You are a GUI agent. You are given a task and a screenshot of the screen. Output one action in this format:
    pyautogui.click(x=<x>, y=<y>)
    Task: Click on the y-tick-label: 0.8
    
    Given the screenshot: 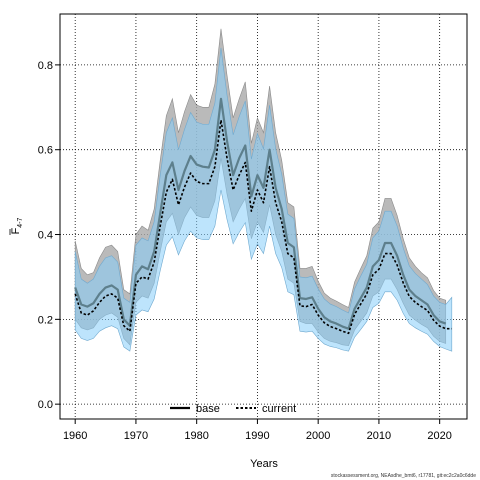 What is the action you would take?
    pyautogui.click(x=45, y=66)
    